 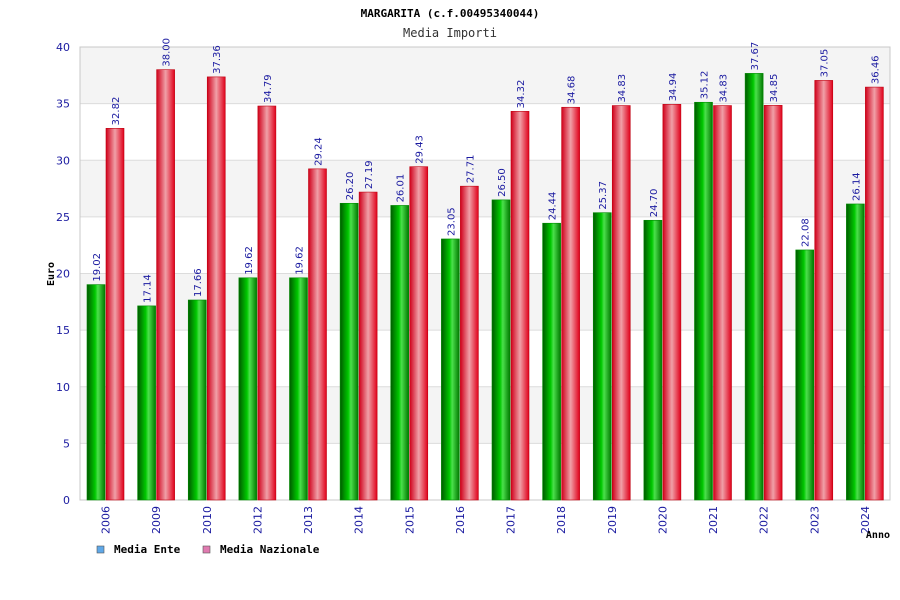 What do you see at coordinates (603, 195) in the screenshot?
I see `data-label: 25.37` at bounding box center [603, 195].